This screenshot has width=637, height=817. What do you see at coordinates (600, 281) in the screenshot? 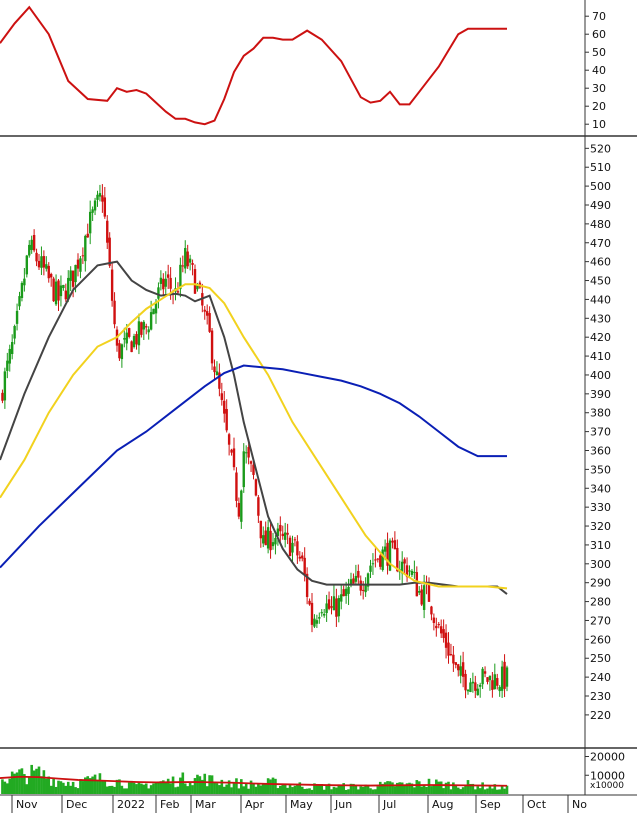
I see `price-tick-label: 450` at bounding box center [600, 281].